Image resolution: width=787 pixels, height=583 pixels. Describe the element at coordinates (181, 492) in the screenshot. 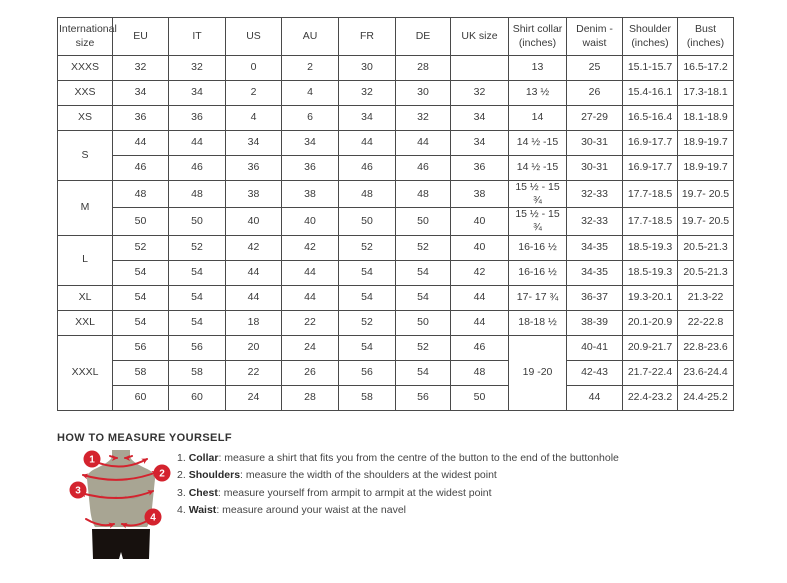

I see `step-number: 3.` at that location.